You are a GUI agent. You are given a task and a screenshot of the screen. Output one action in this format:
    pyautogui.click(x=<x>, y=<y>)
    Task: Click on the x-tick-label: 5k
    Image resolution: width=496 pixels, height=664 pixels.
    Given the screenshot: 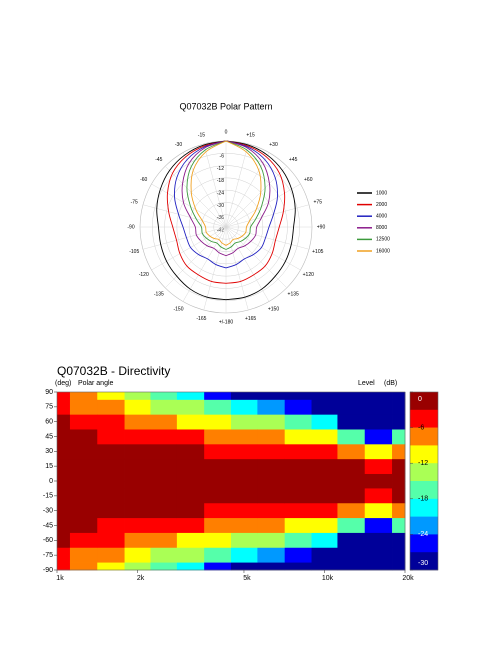 What is the action you would take?
    pyautogui.click(x=247, y=578)
    